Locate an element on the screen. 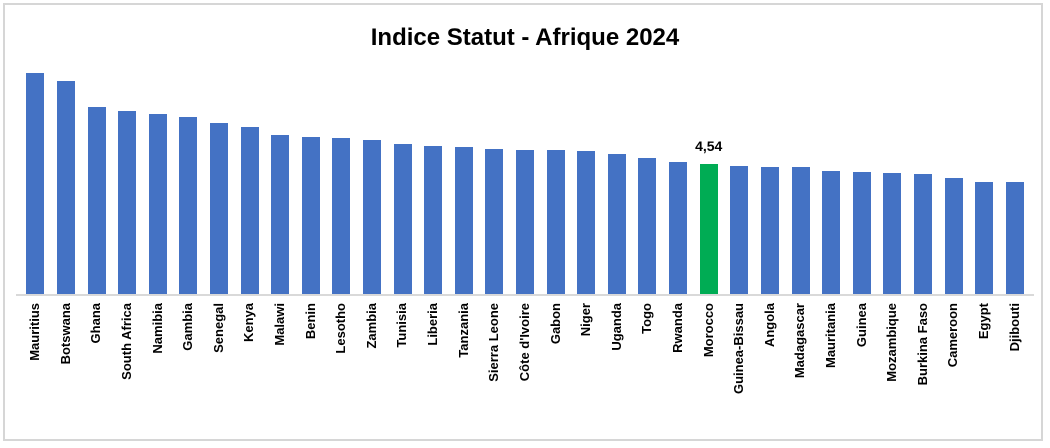  x-label-niger: Niger is located at coordinates (586, 320).